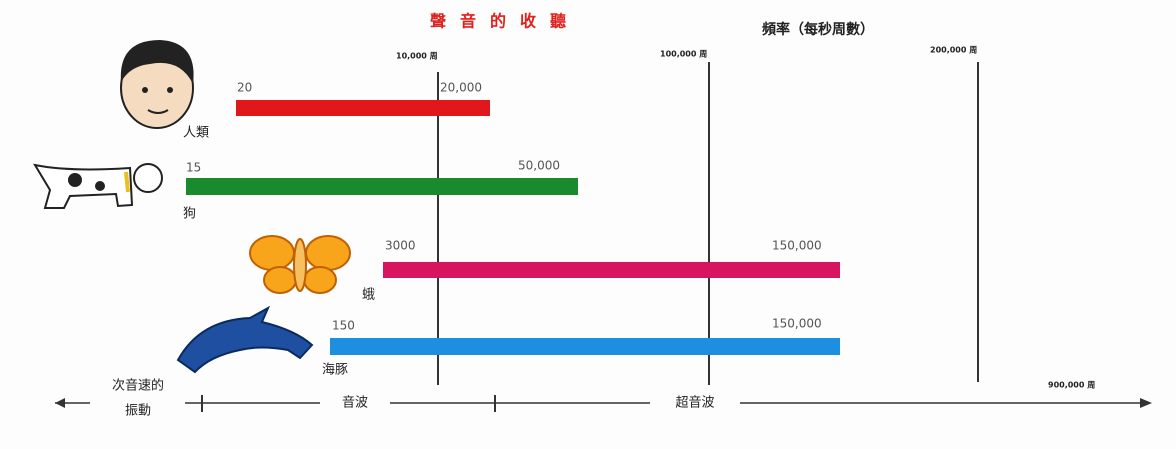 The image size is (1176, 449). I want to click on axis-label: 頻率（每秒周數）, so click(818, 29).